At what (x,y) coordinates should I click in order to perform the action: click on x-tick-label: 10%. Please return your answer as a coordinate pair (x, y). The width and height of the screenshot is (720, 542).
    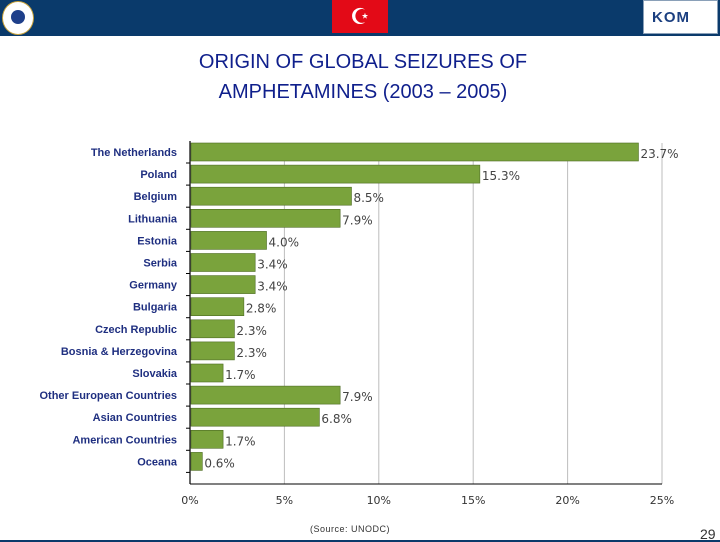
    Looking at the image, I should click on (379, 500).